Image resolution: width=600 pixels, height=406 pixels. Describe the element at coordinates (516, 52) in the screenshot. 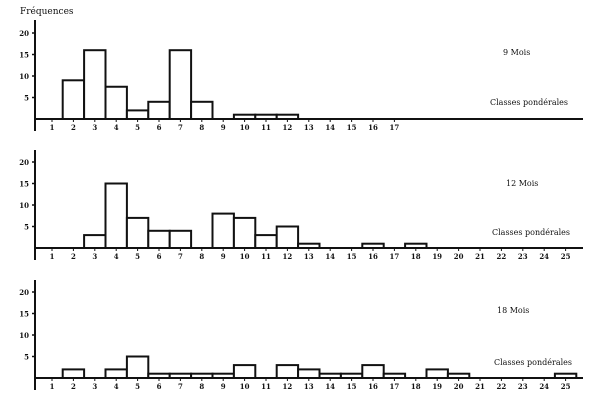

I see `panel-title: 9 Mois` at that location.